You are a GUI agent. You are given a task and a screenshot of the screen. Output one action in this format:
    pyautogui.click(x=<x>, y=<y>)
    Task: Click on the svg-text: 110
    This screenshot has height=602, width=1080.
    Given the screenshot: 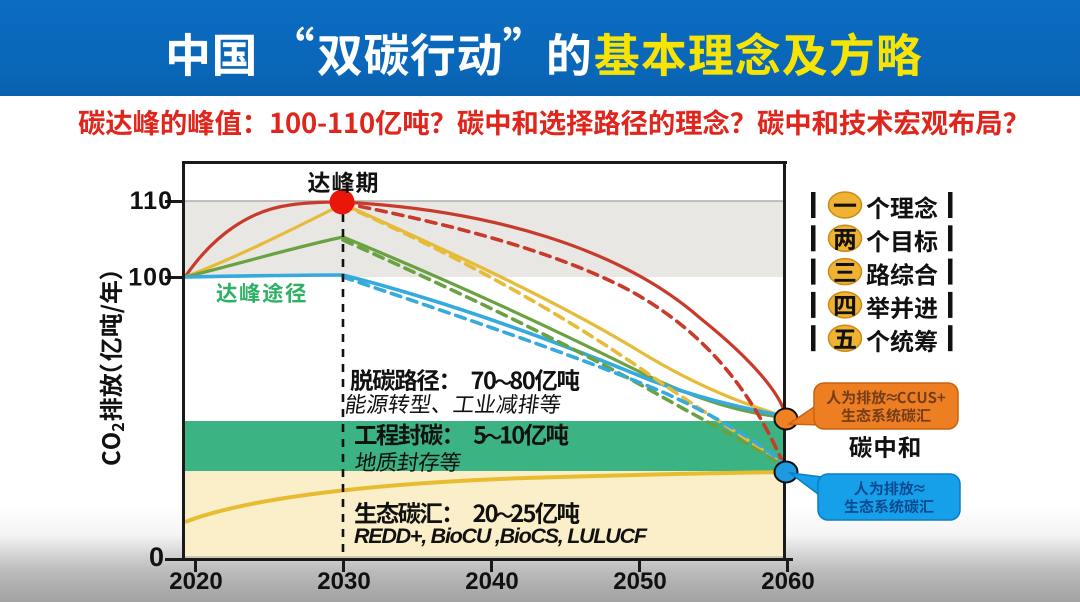 What is the action you would take?
    pyautogui.click(x=151, y=201)
    